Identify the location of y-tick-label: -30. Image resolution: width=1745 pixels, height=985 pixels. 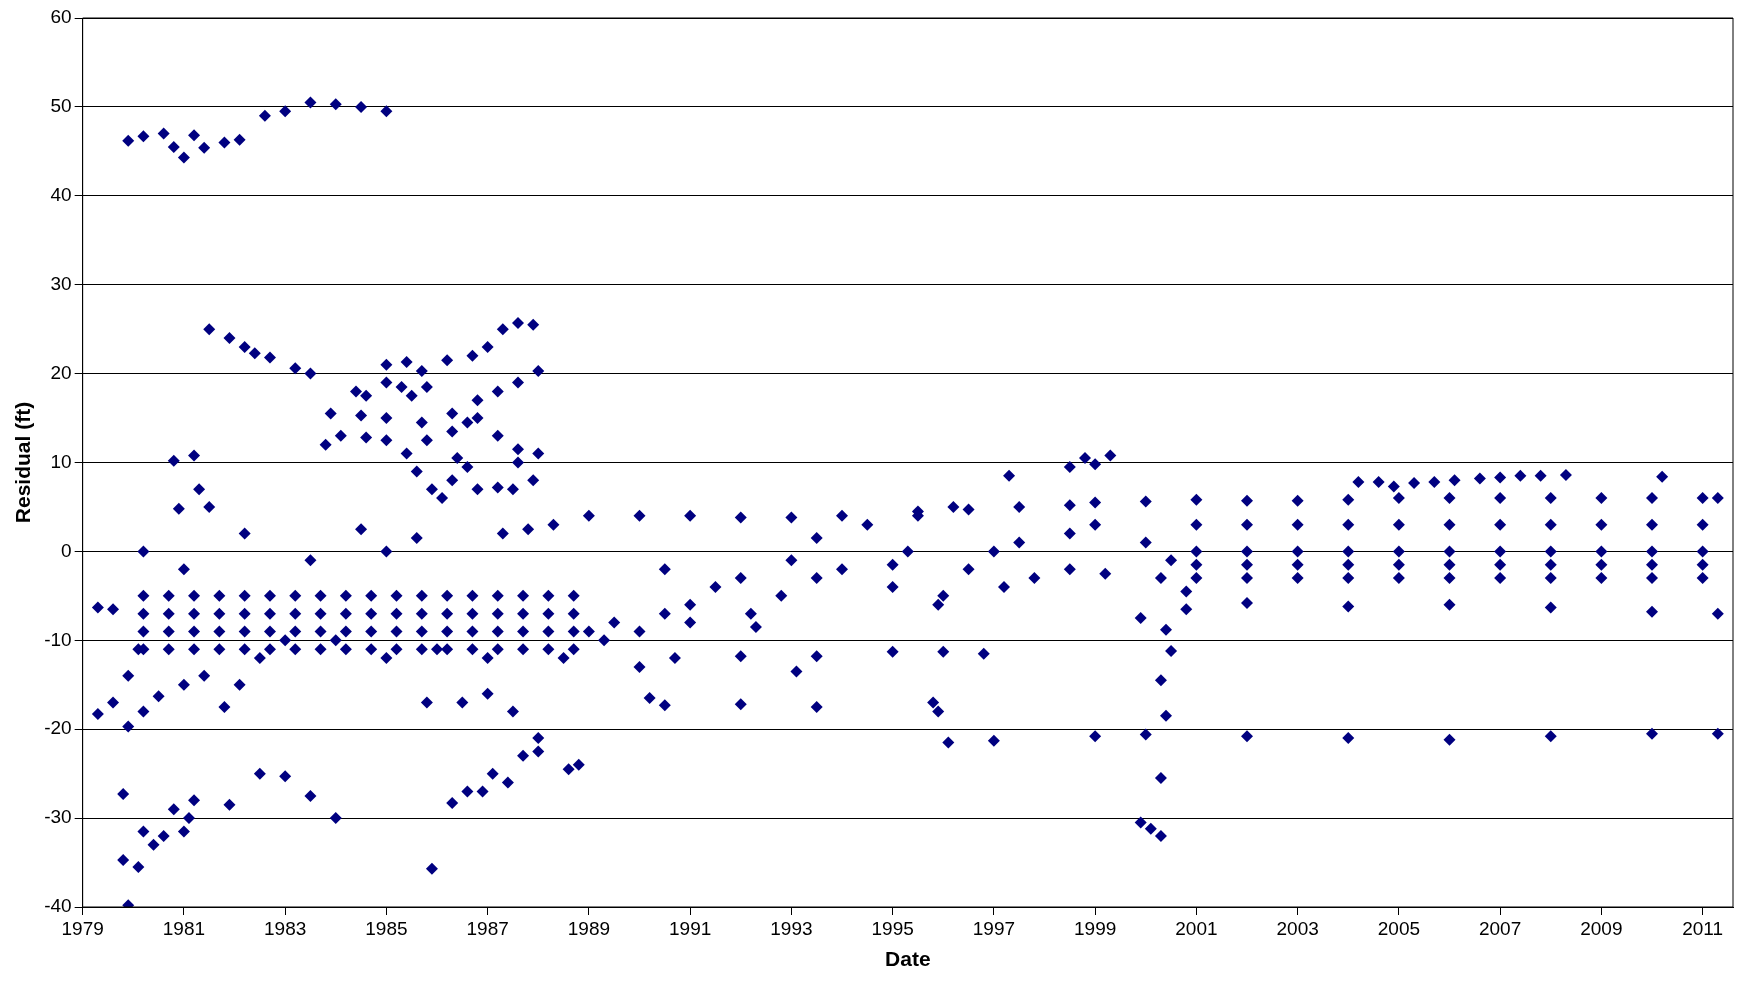
(58, 817).